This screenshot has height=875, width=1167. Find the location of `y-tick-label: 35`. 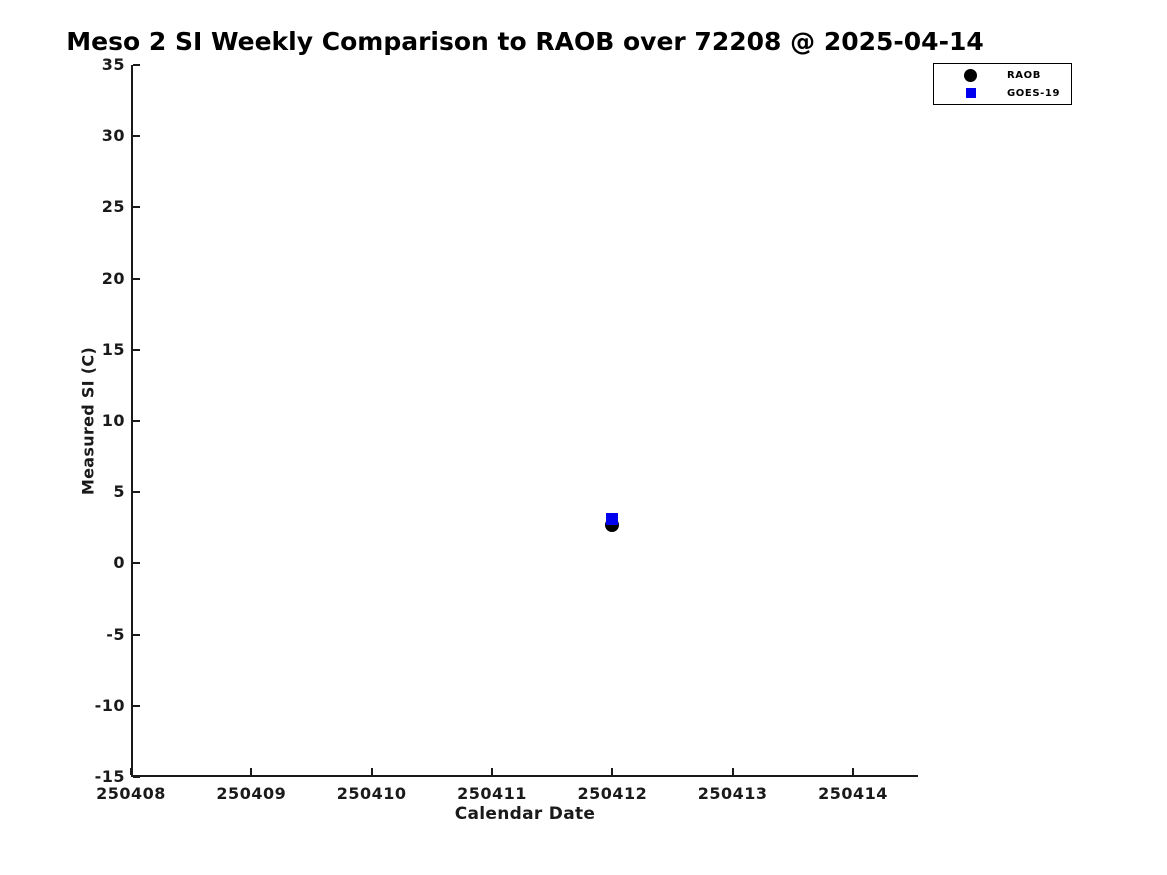

y-tick-label: 35 is located at coordinates (113, 64).